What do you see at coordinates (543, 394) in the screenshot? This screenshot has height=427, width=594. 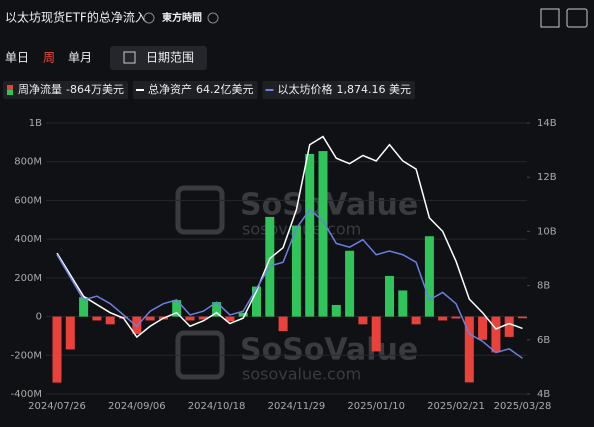 I see `y2-tick-label: 4B` at bounding box center [543, 394].